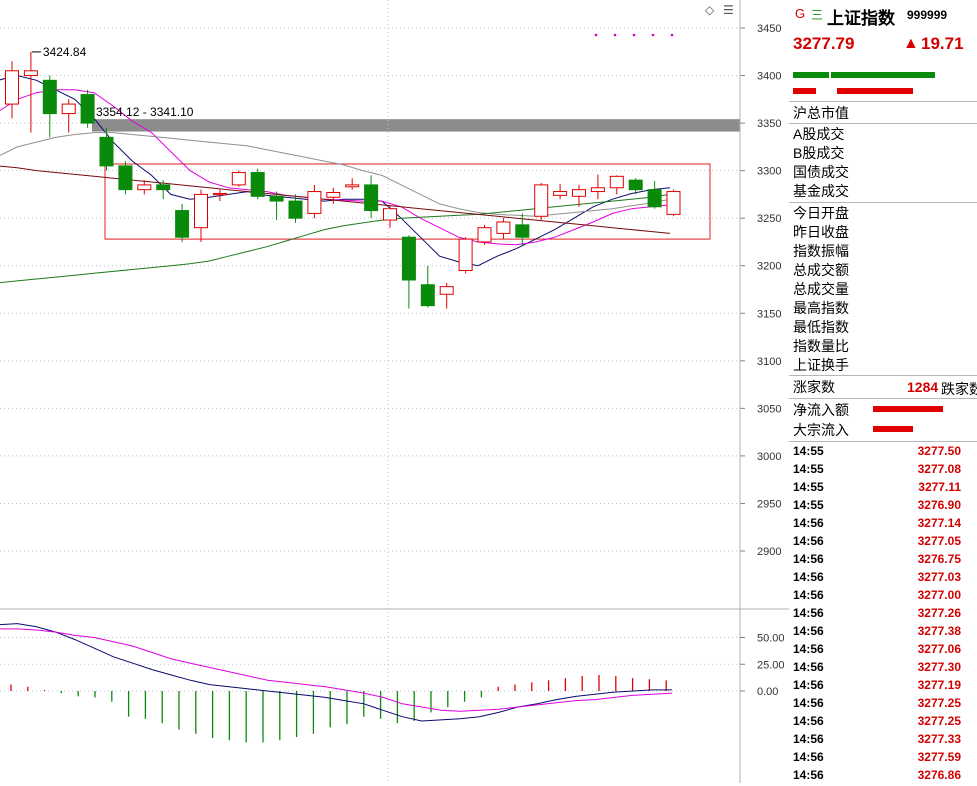  Describe the element at coordinates (808, 505) in the screenshot. I see `tick-time: 14:55` at that location.